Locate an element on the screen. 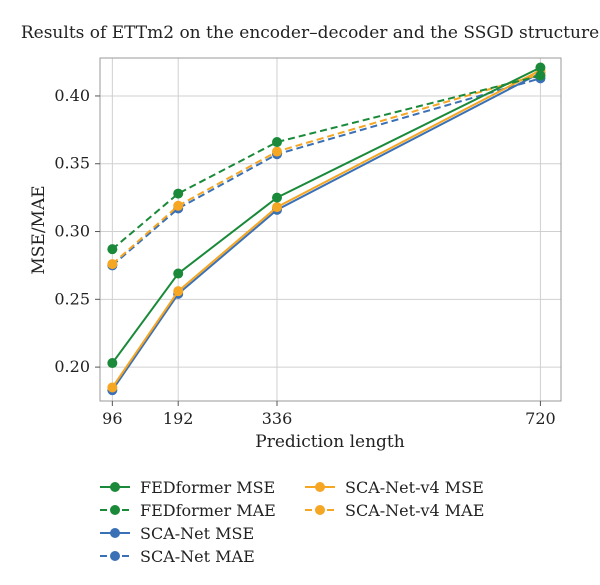 The image size is (600, 585). legend-item: FEDformer MSE is located at coordinates (187, 487).